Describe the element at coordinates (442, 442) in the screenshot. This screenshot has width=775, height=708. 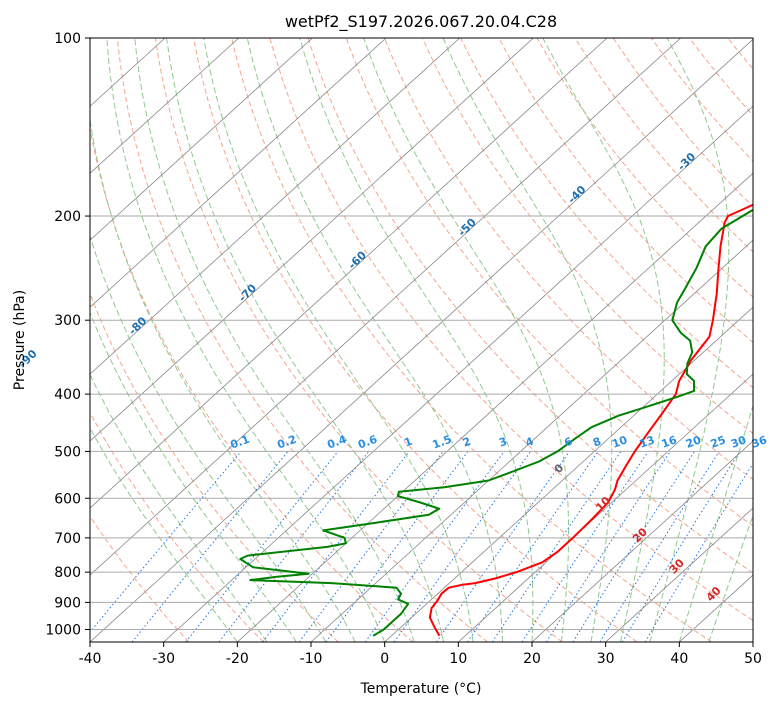
I see `mixing-ratio-label: 1.5` at that location.